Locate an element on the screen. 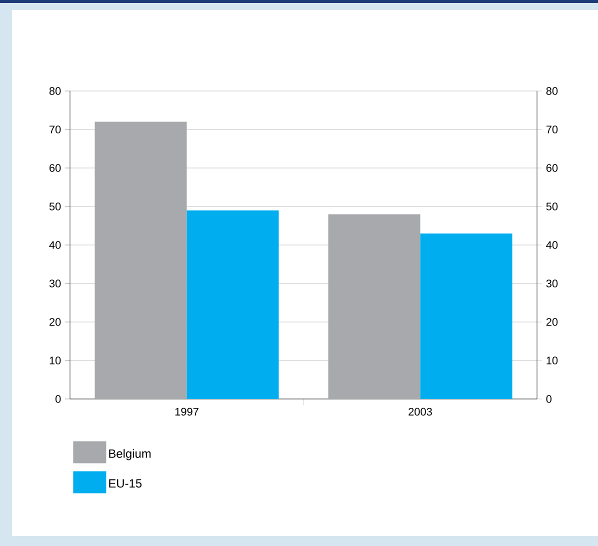 This screenshot has width=598, height=546. y2-tick-label: 50 is located at coordinates (552, 206).